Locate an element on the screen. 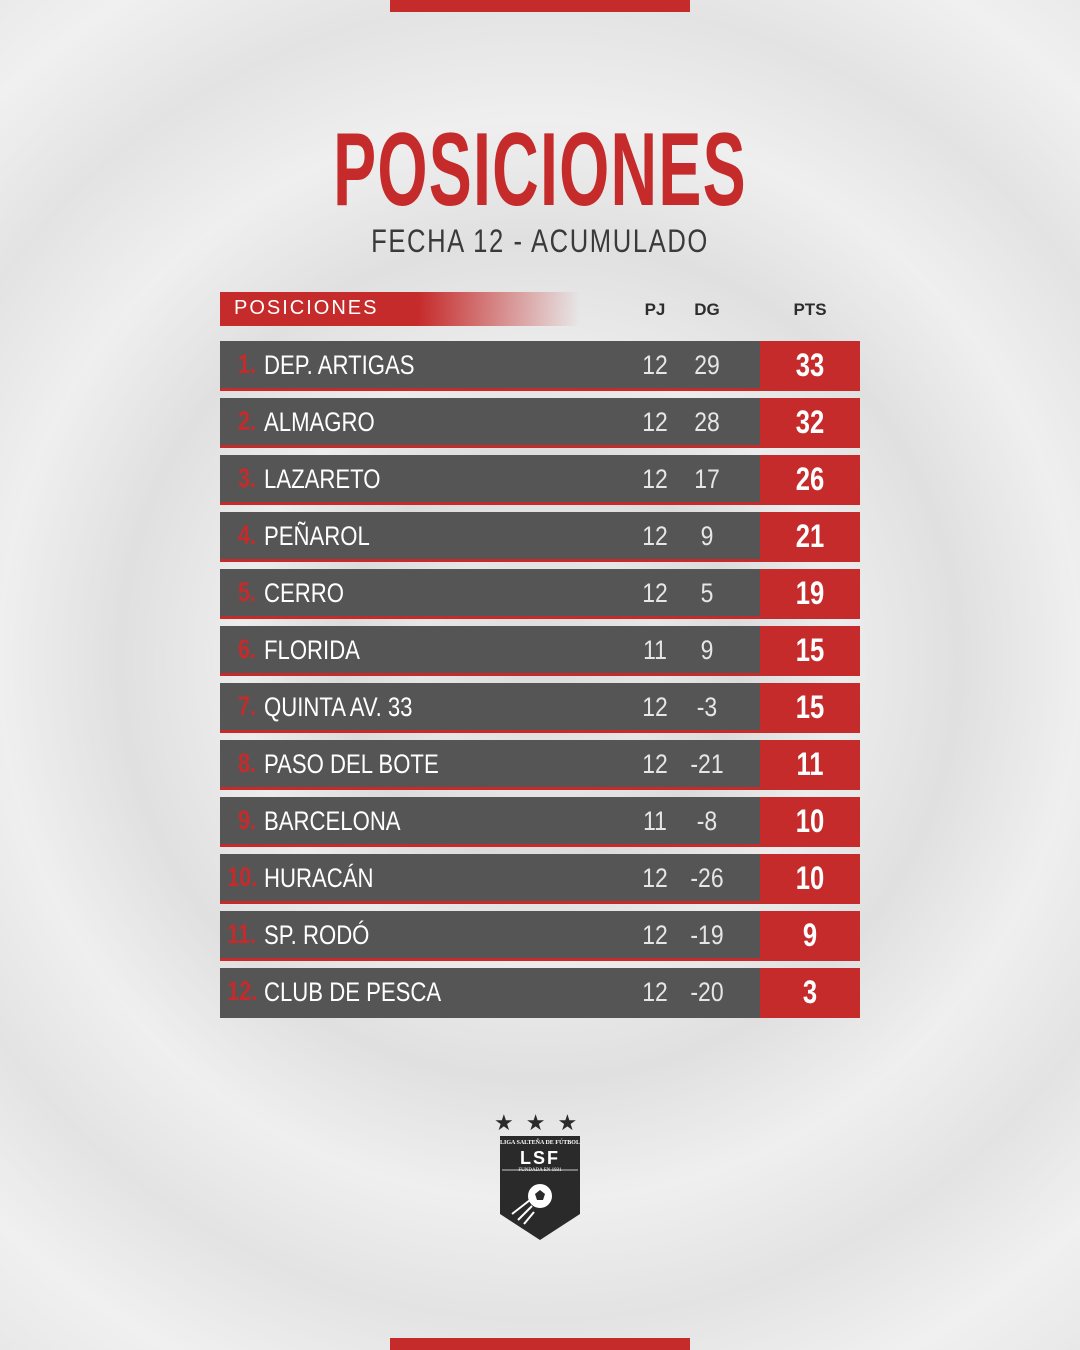 This screenshot has height=1350, width=1080. points: 21 is located at coordinates (810, 536).